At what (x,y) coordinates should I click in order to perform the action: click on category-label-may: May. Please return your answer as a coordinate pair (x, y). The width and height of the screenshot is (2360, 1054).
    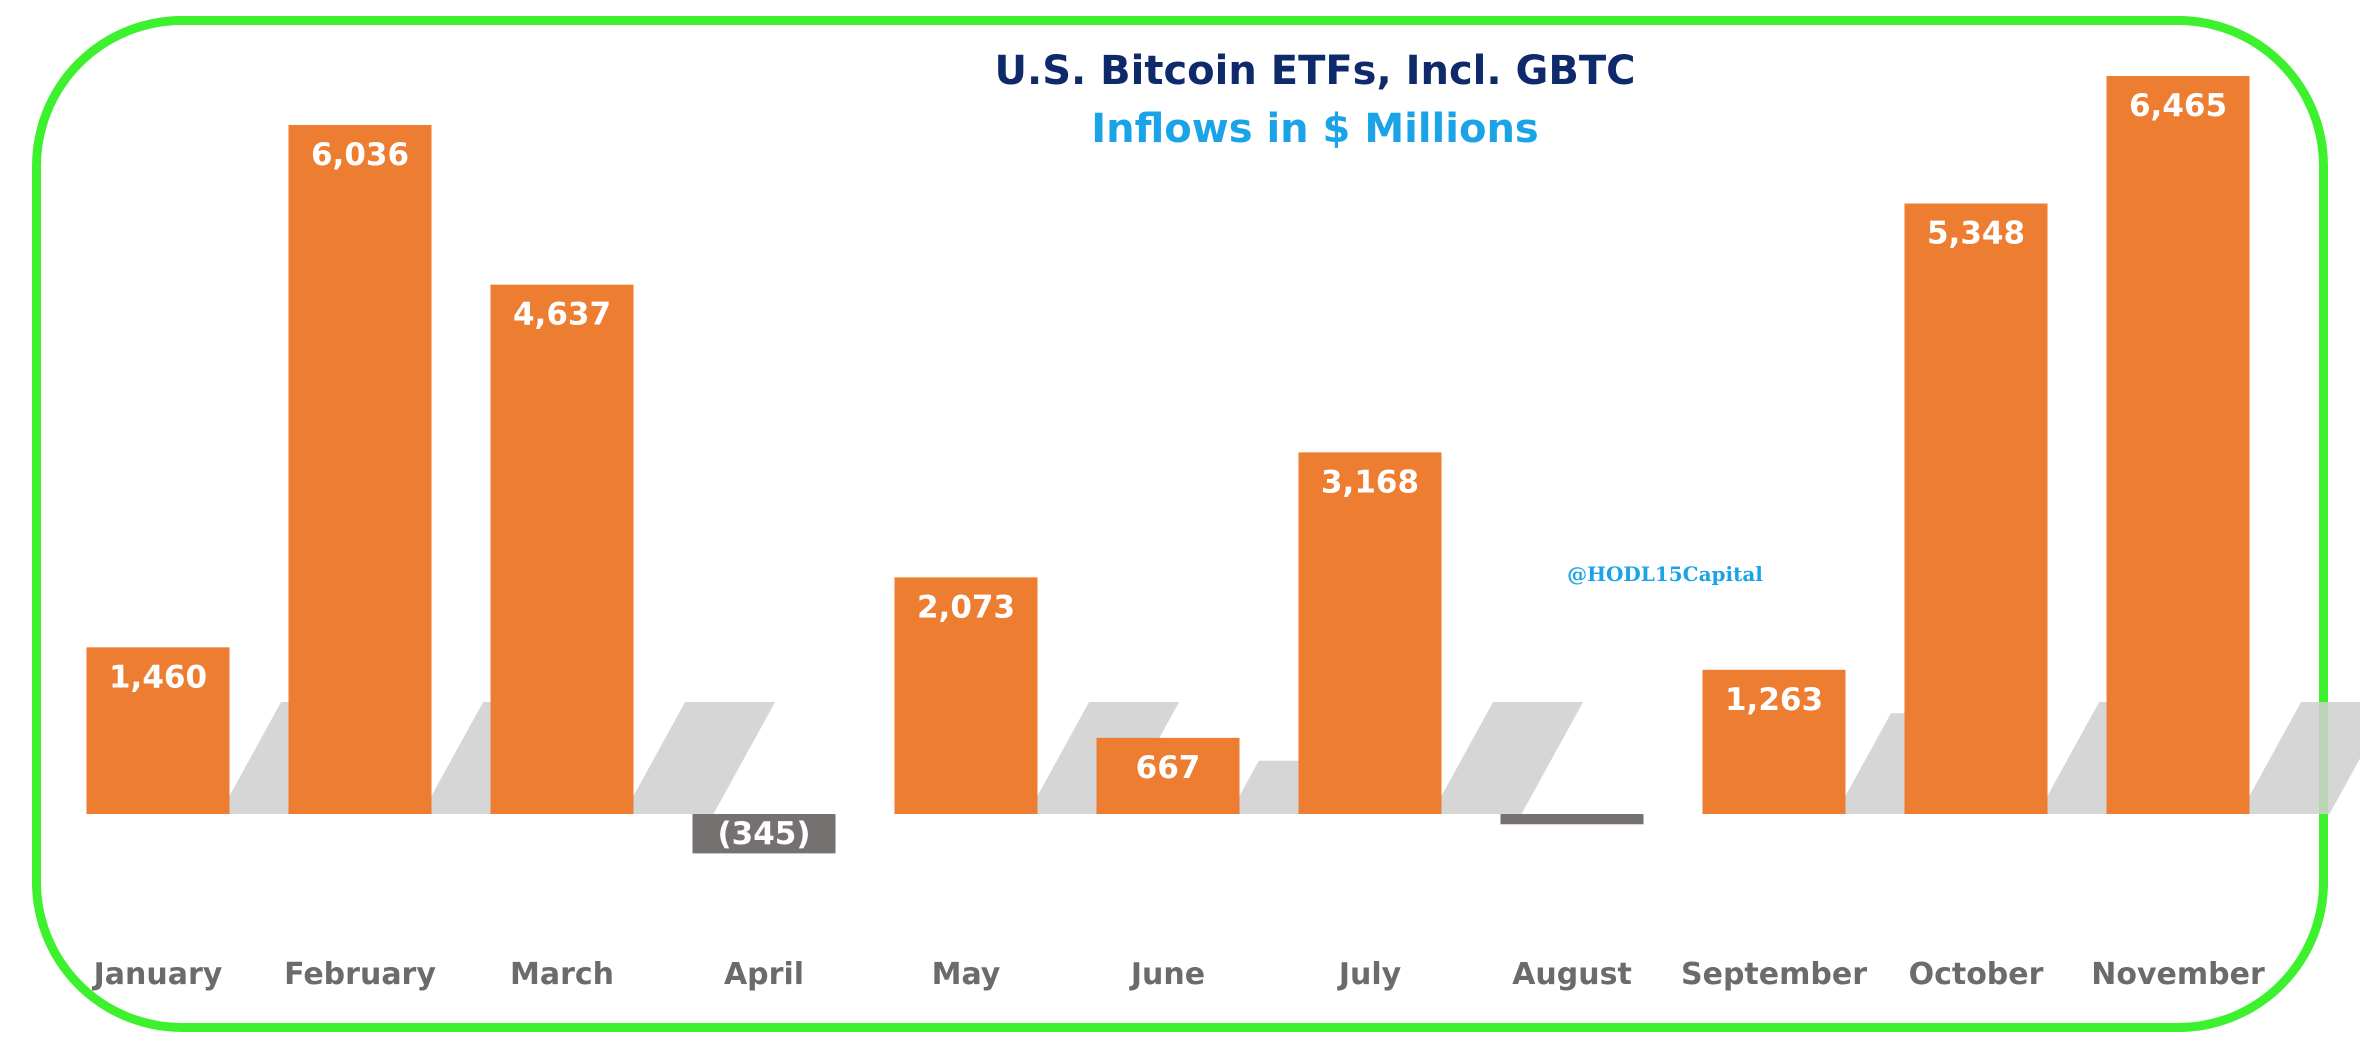
    Looking at the image, I should click on (966, 974).